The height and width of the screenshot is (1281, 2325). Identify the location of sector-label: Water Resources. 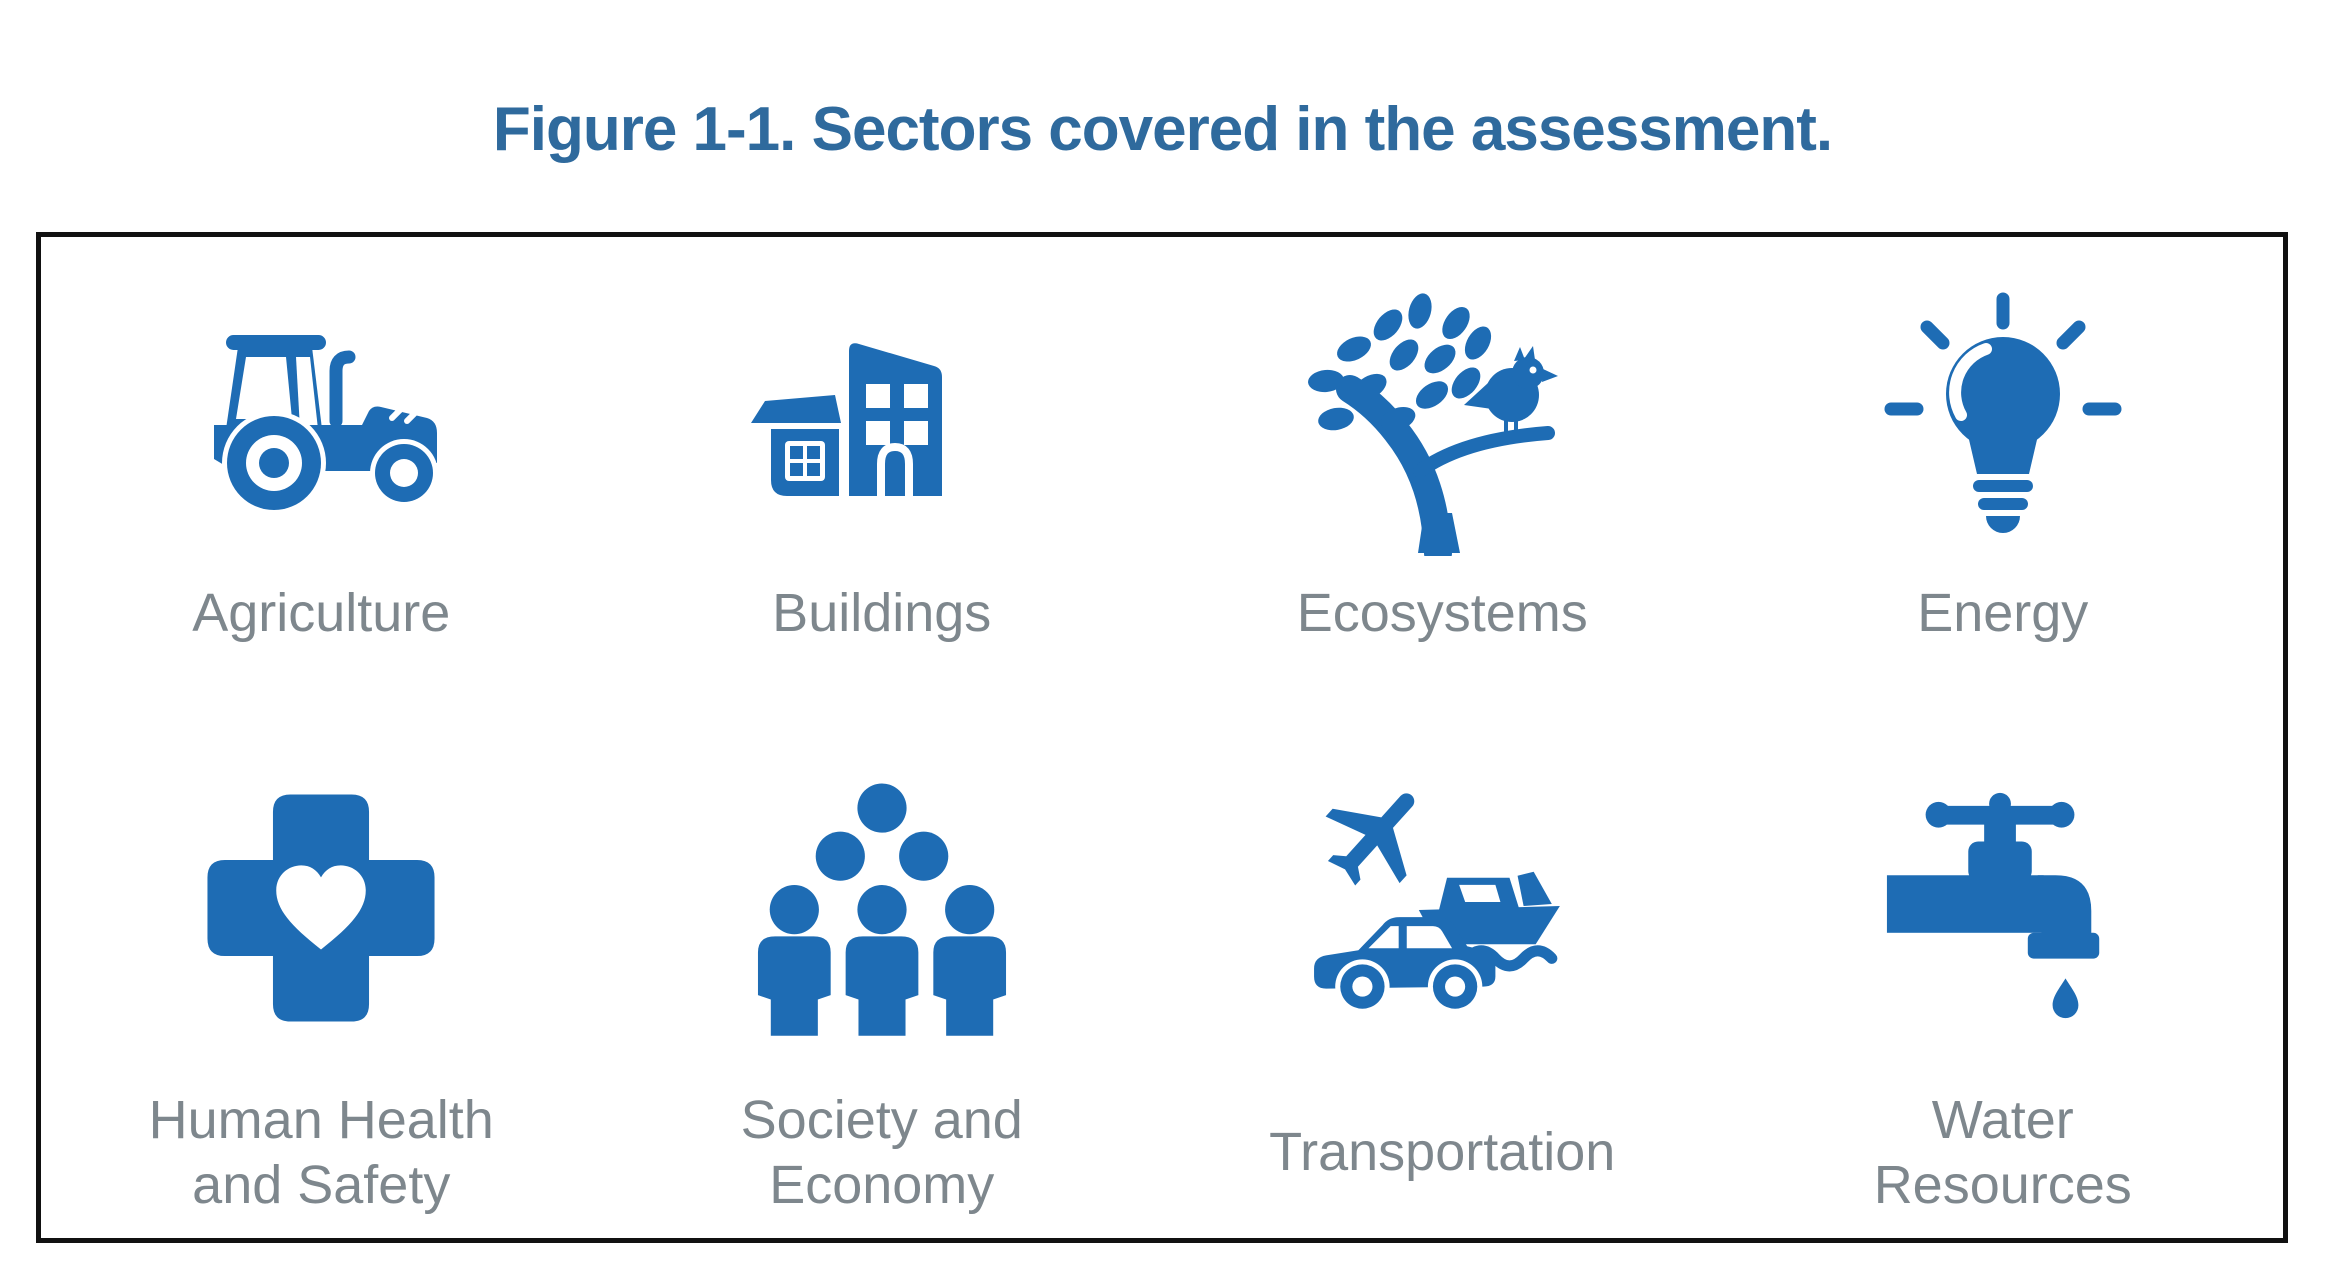
(2002, 1152).